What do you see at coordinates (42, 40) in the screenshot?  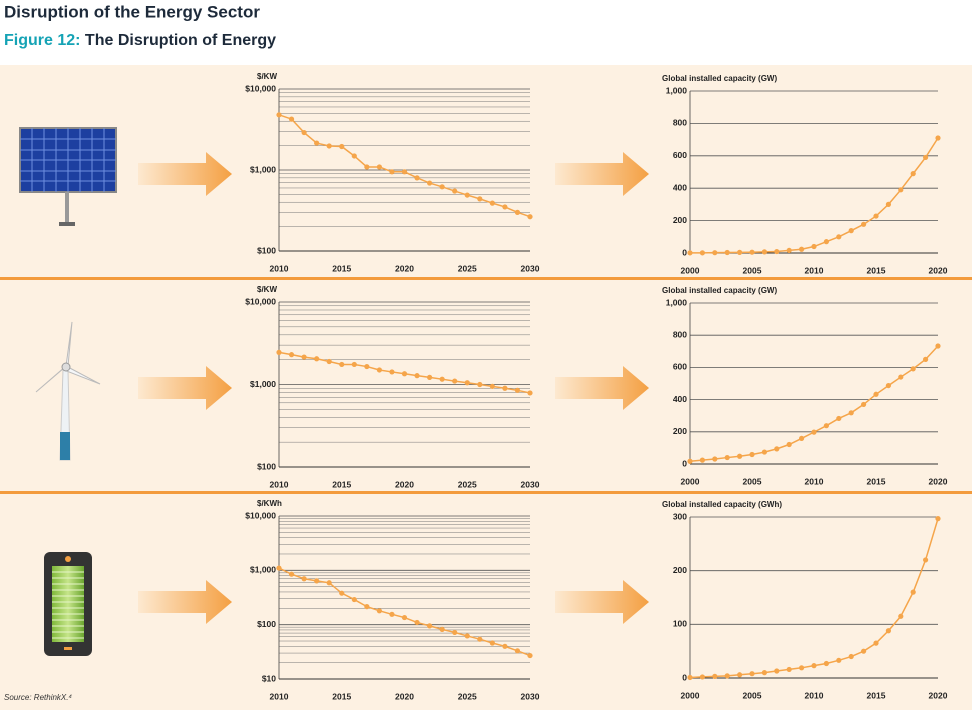 I see `figure-label: Figure 12:` at bounding box center [42, 40].